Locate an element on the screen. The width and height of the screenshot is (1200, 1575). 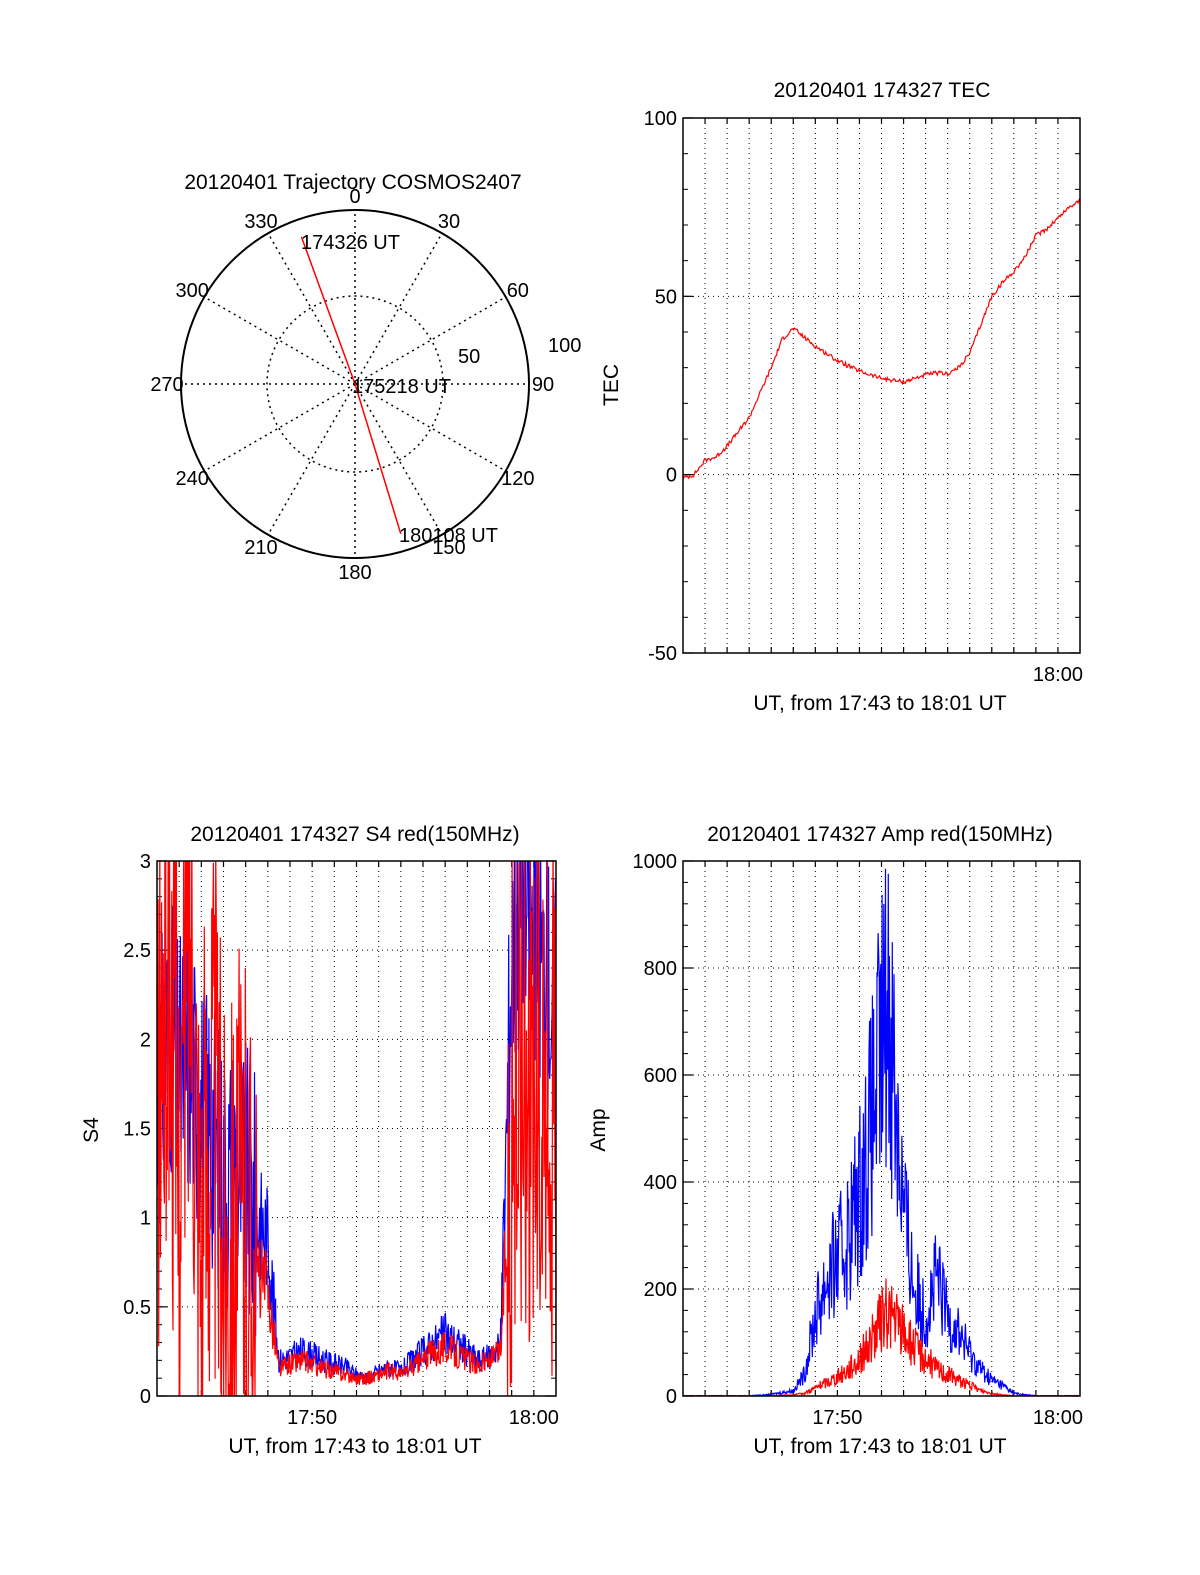
tec-y-tick-label: 100 is located at coordinates (660, 119).